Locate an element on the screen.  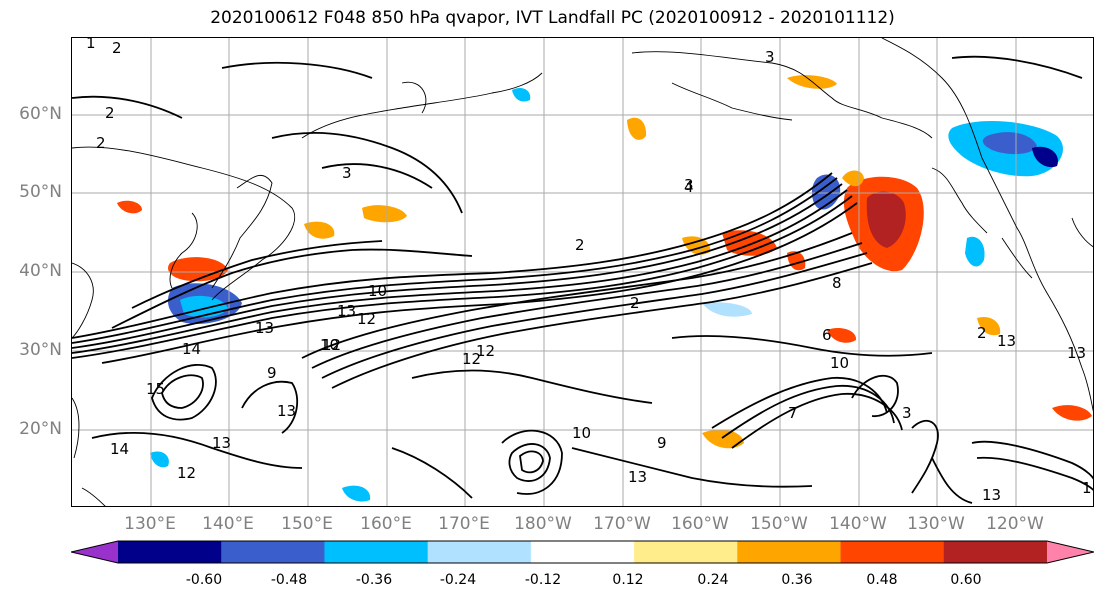
contour-label: 8 is located at coordinates (837, 283).